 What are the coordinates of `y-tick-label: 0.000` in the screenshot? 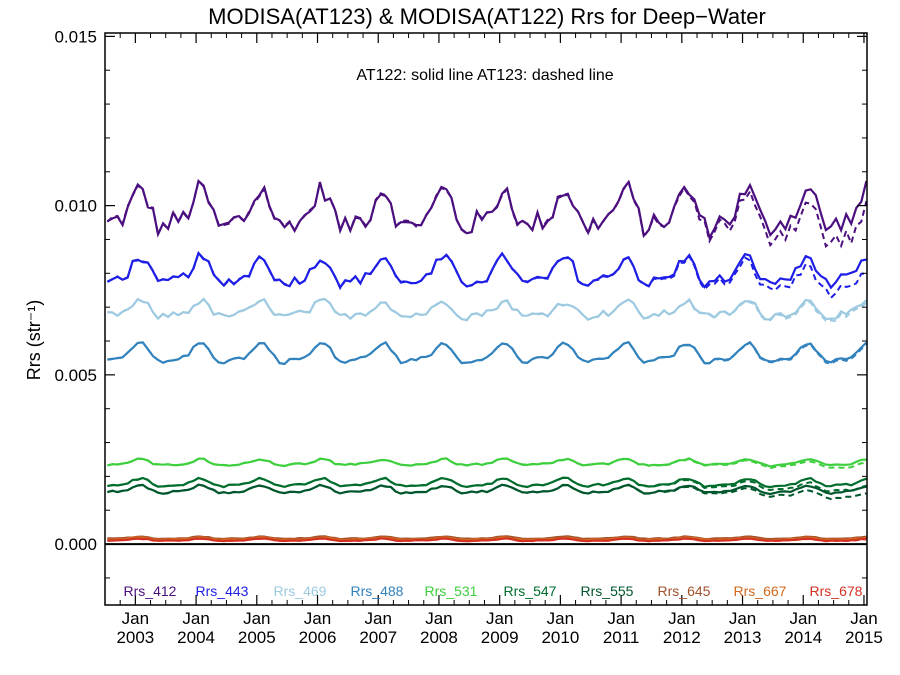 It's located at (75, 544).